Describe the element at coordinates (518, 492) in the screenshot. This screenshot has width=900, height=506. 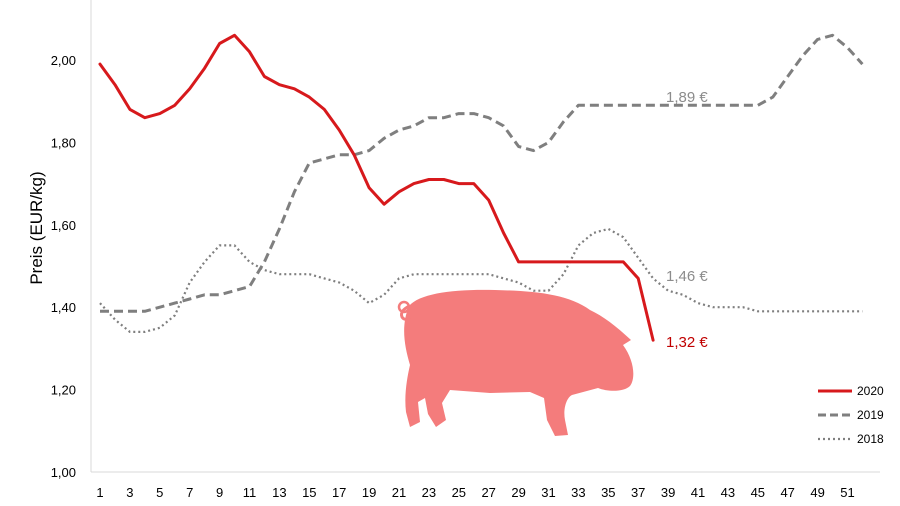
I see `x-tick-label: 29` at that location.